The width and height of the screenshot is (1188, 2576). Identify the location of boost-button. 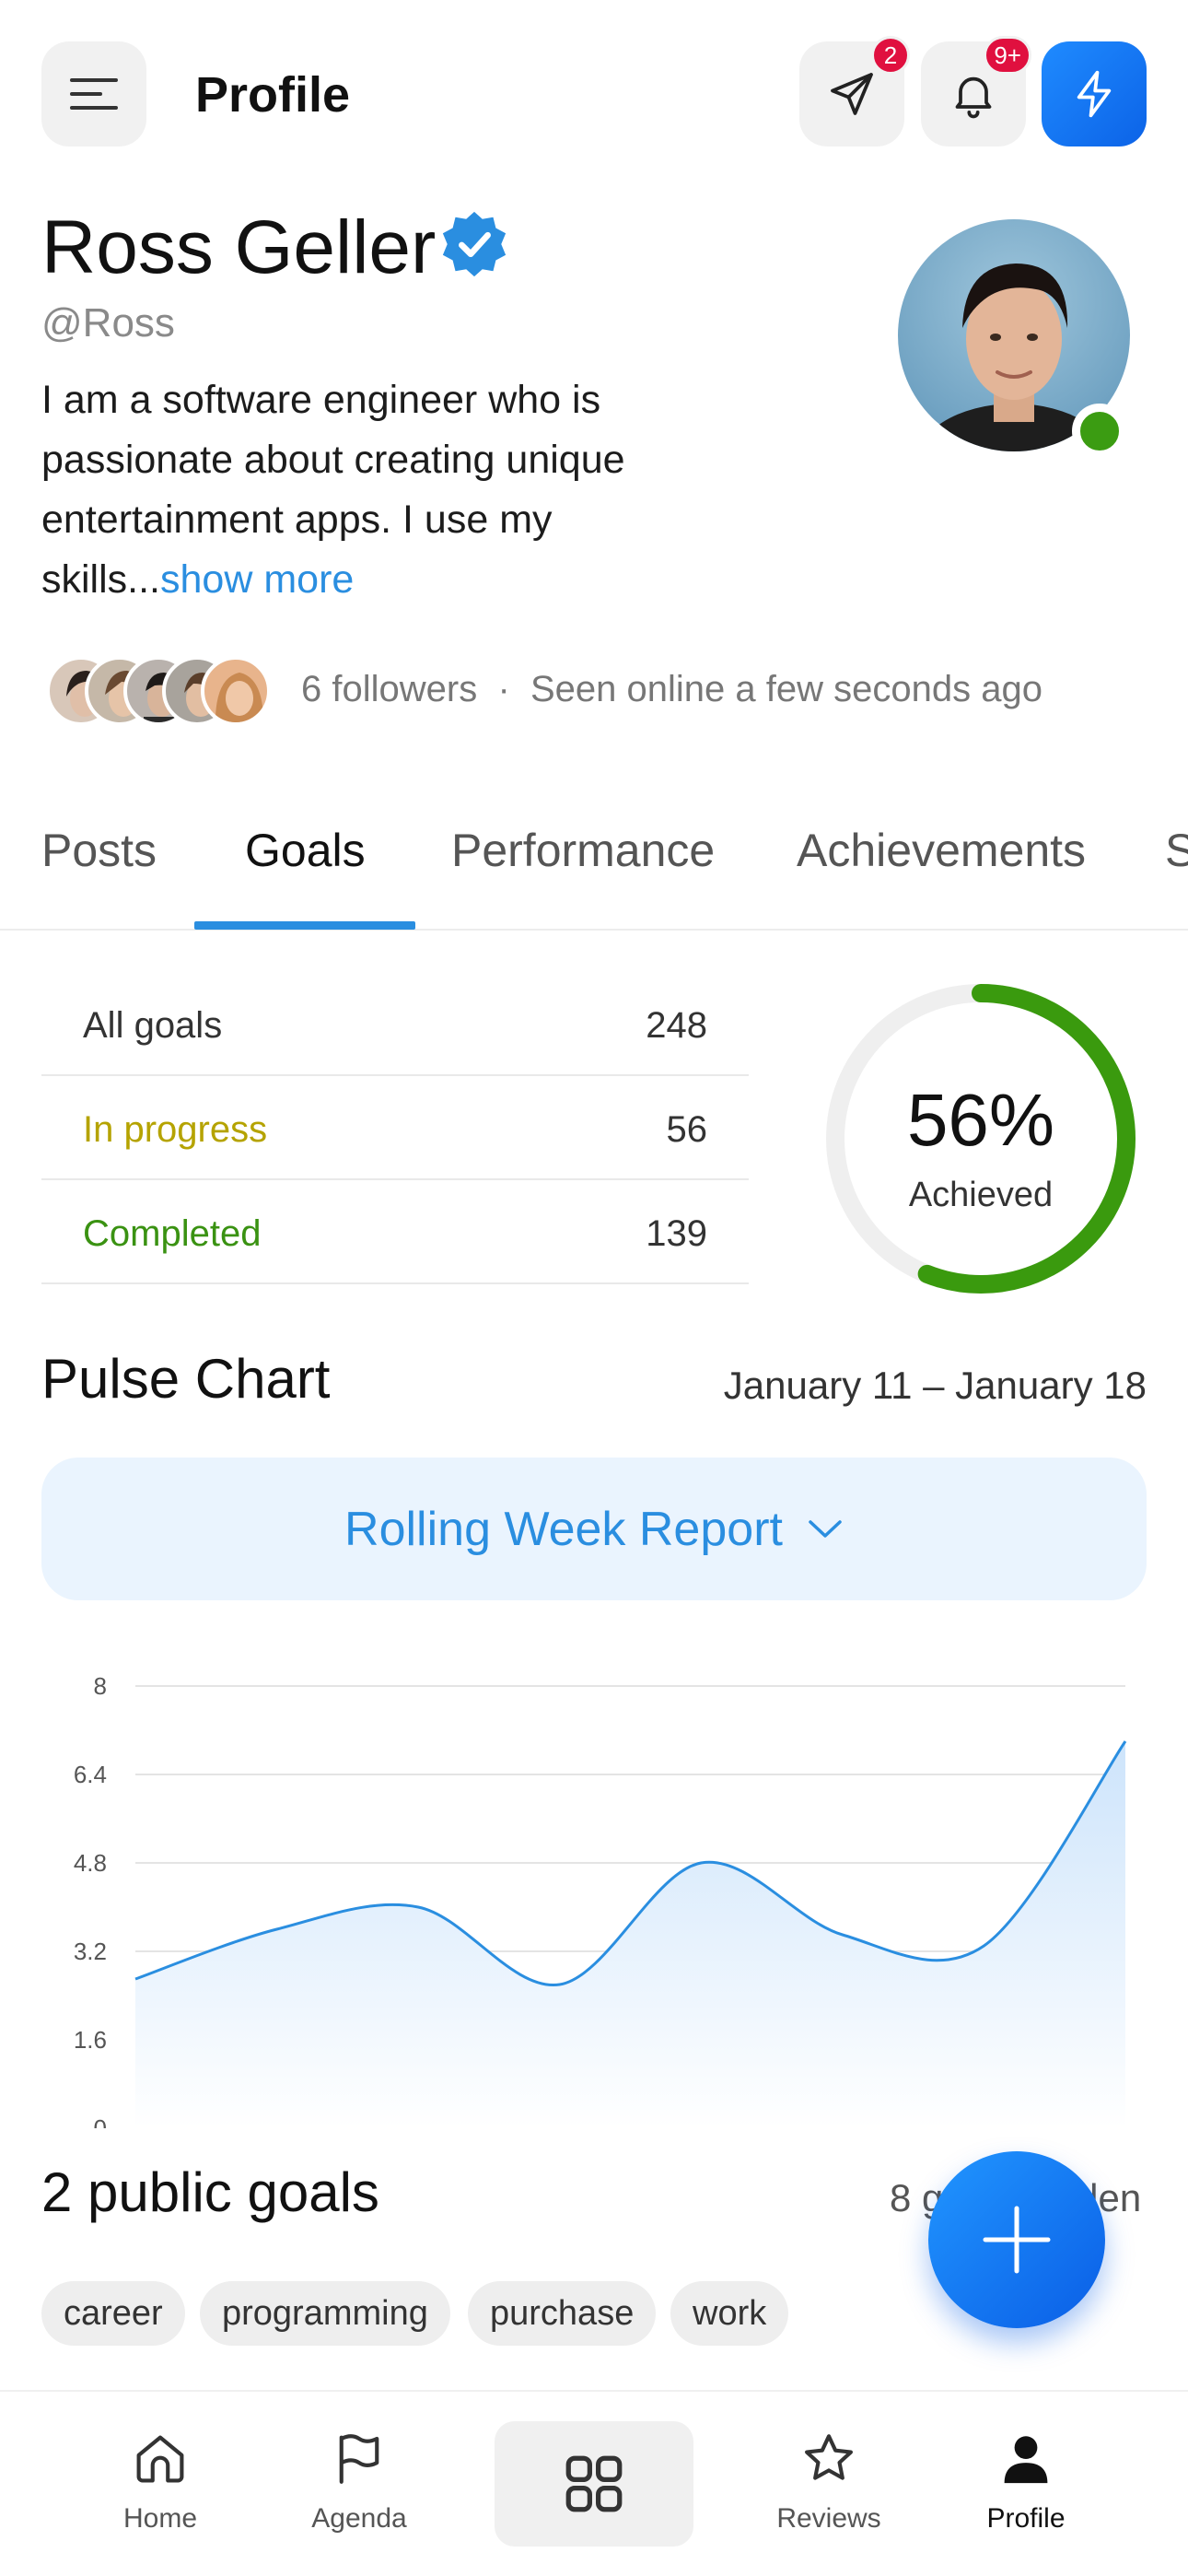
(1094, 93).